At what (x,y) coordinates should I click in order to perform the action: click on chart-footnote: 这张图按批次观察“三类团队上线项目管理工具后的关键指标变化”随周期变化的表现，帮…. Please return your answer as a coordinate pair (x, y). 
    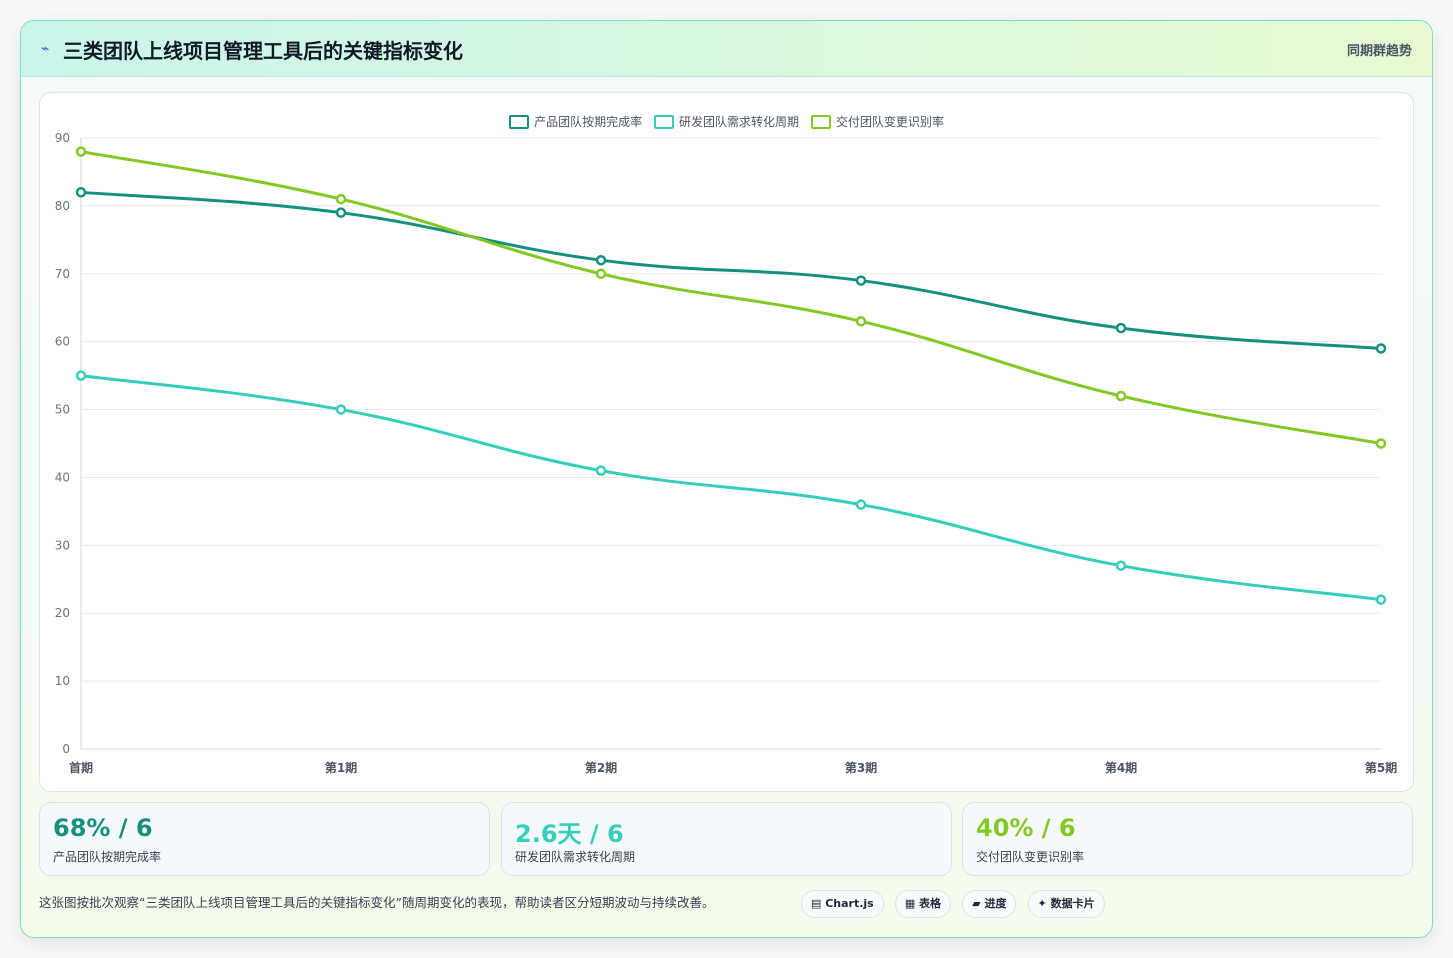
    Looking at the image, I should click on (377, 902).